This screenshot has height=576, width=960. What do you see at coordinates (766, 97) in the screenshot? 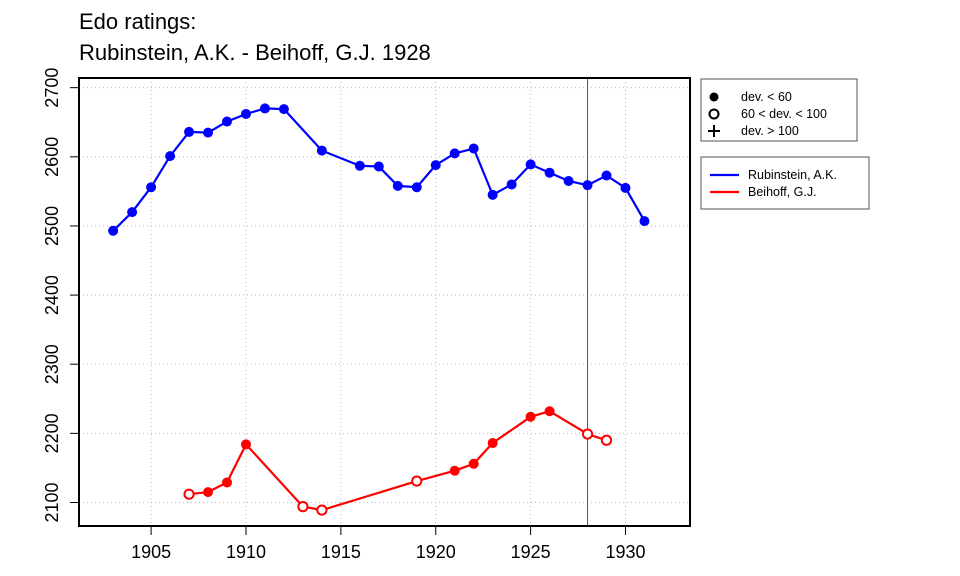
I see `symbol-legend-label: dev. < 60` at bounding box center [766, 97].